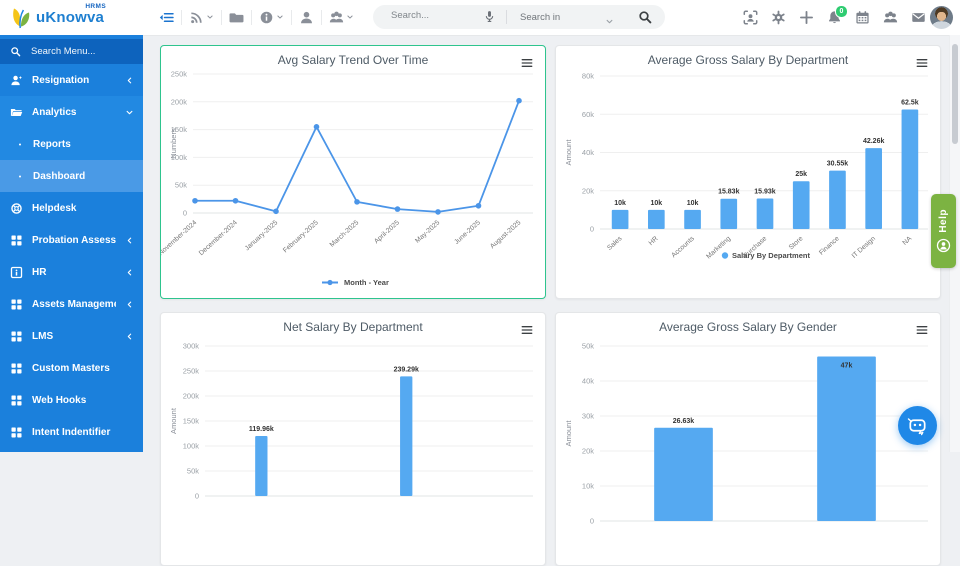 The image size is (960, 566). Describe the element at coordinates (941, 17) in the screenshot. I see `avatar` at that location.